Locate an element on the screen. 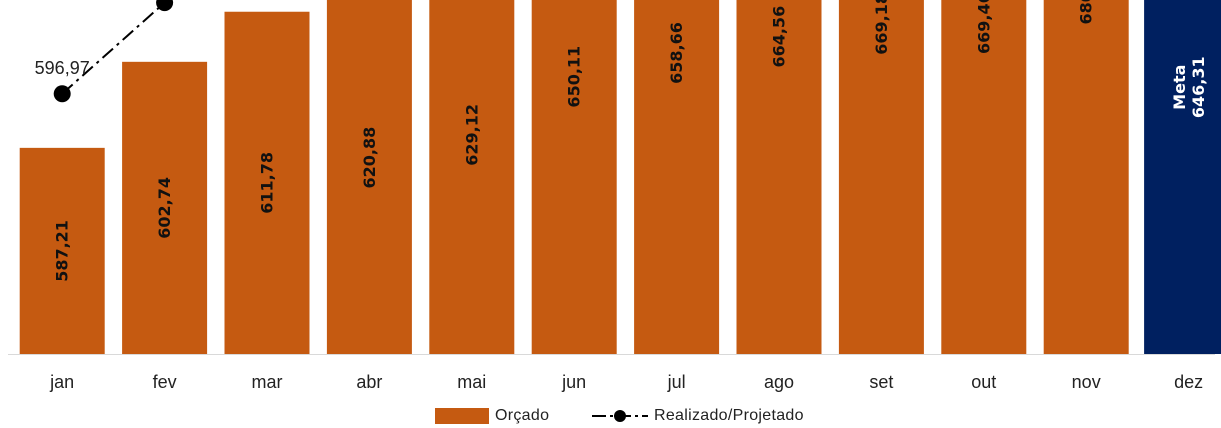 This screenshot has width=1221, height=428. bar-label-out: 669,46 is located at coordinates (983, 27).